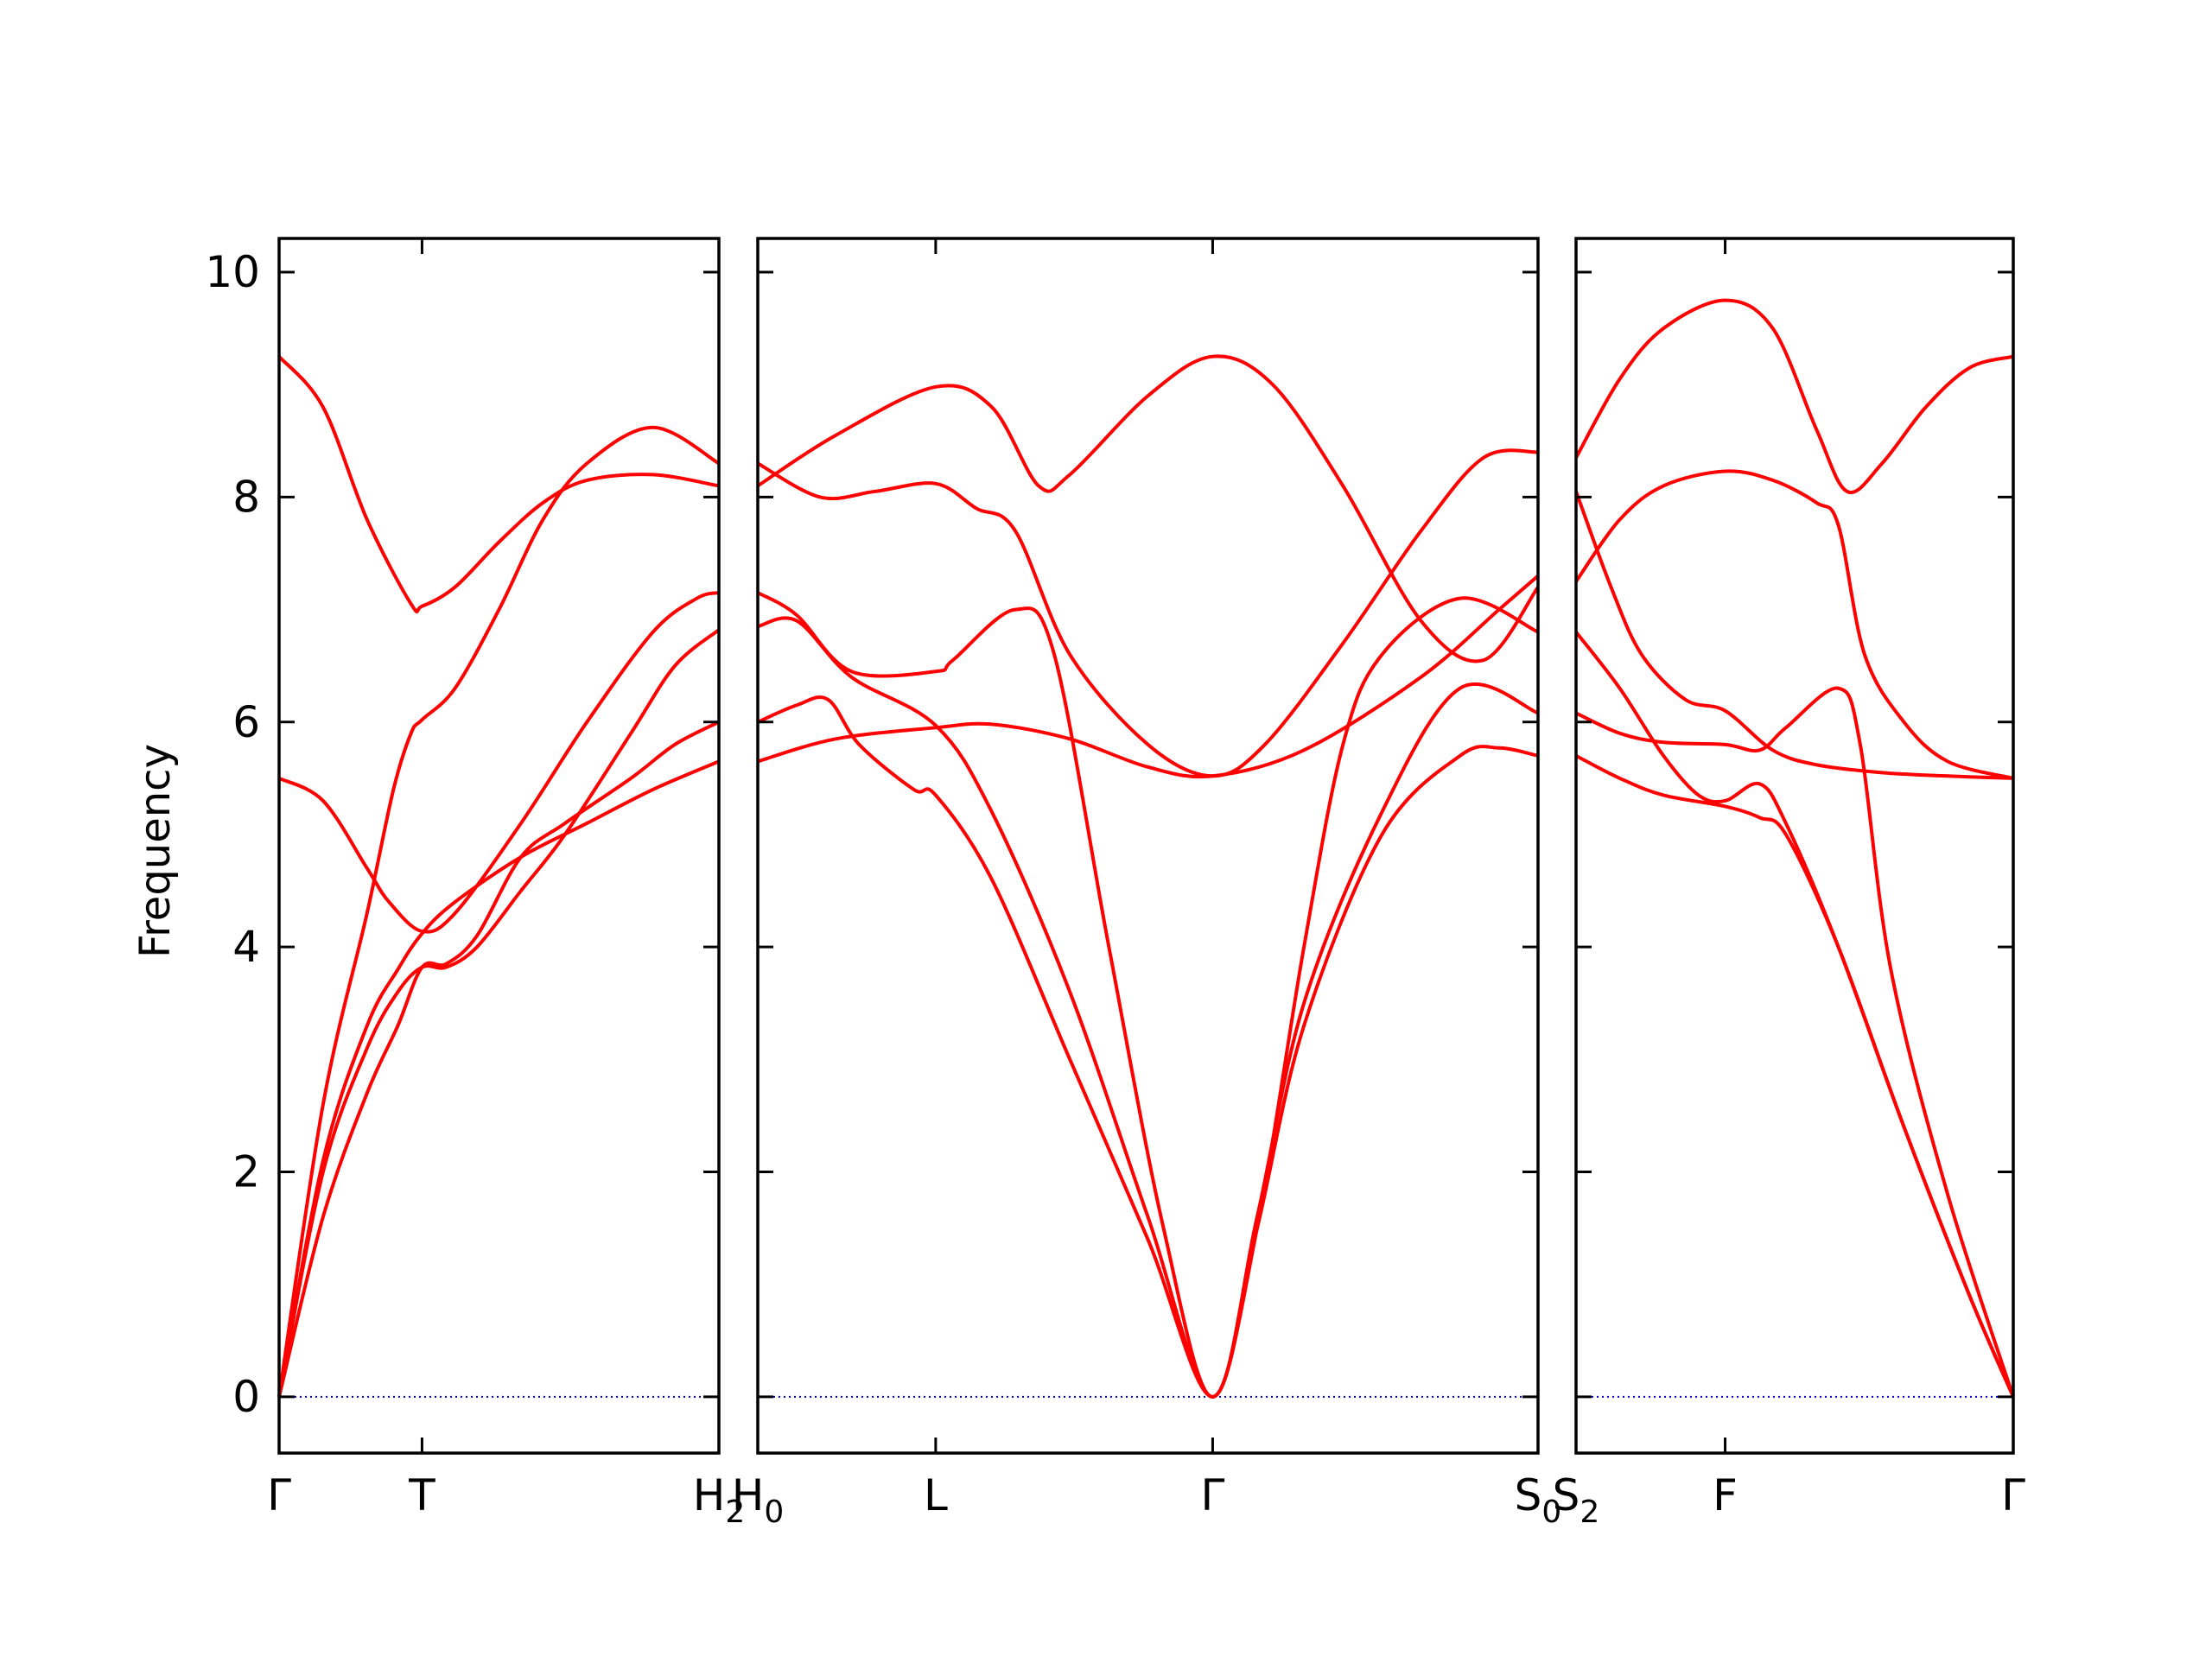  Describe the element at coordinates (232, 272) in the screenshot. I see `y-tick-label: 10` at that location.